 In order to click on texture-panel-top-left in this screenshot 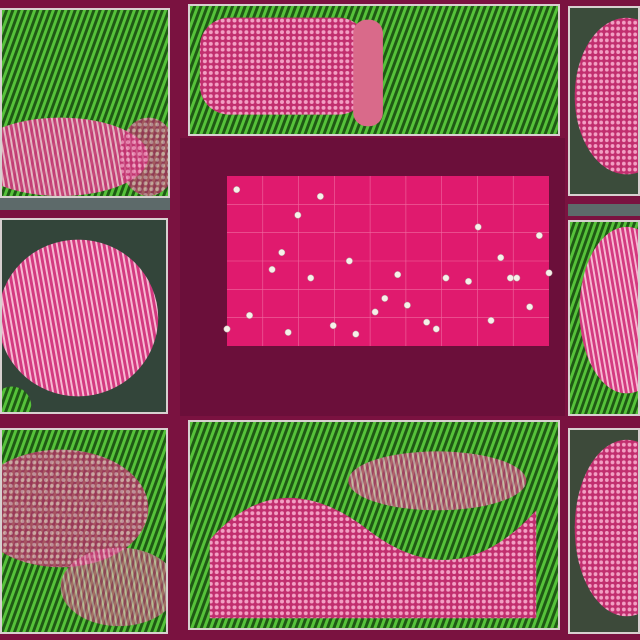, I will do `click(85, 103)`.